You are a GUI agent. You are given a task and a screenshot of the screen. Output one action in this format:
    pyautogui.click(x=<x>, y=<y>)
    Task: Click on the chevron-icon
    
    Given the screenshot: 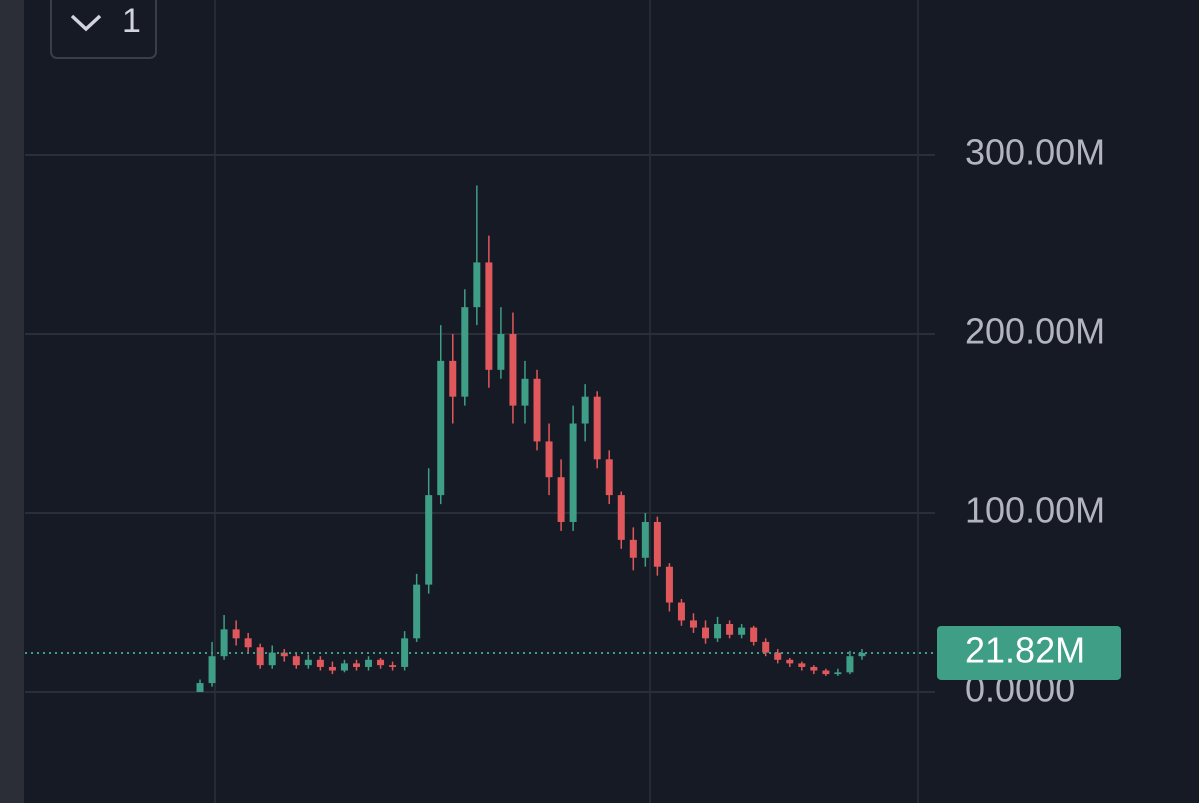 What is the action you would take?
    pyautogui.click(x=86, y=23)
    